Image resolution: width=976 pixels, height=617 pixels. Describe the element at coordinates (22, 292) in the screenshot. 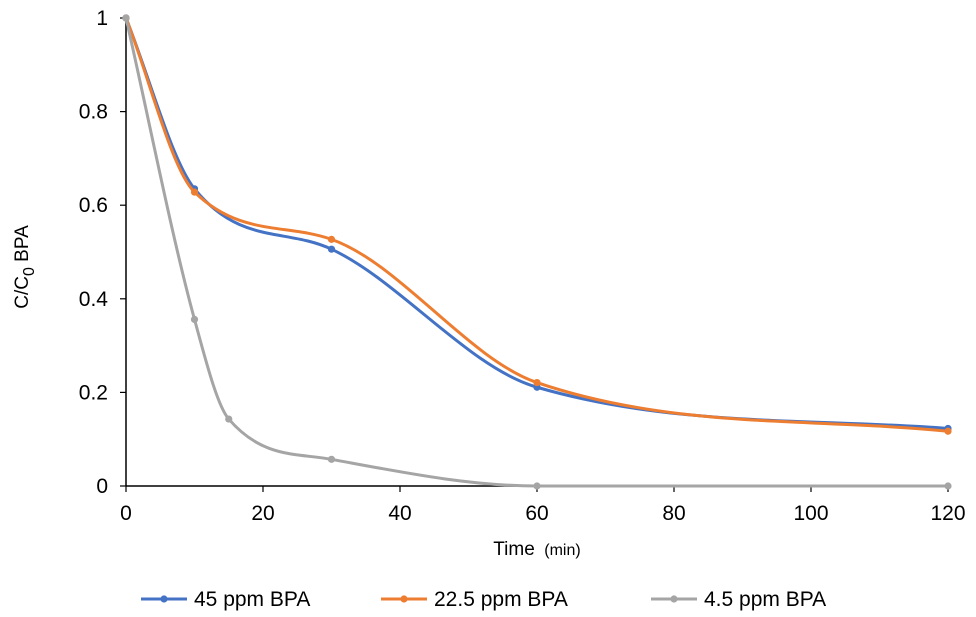

I see `y-axis-label-main: C/C` at that location.